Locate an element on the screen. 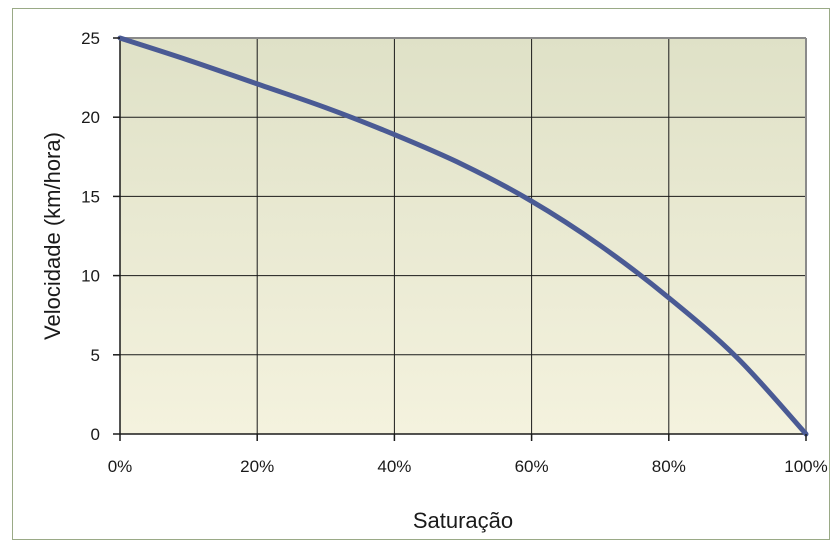 This screenshot has width=840, height=546. x-tick-label-2: 40% is located at coordinates (394, 466).